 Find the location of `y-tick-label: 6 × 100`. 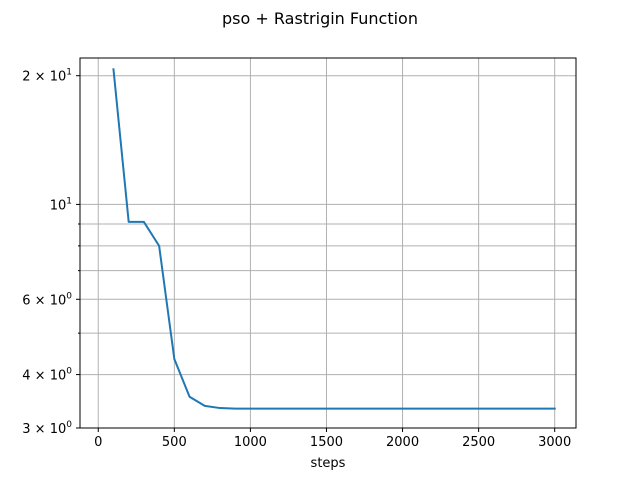

y-tick-label: 6 × 100 is located at coordinates (47, 299).